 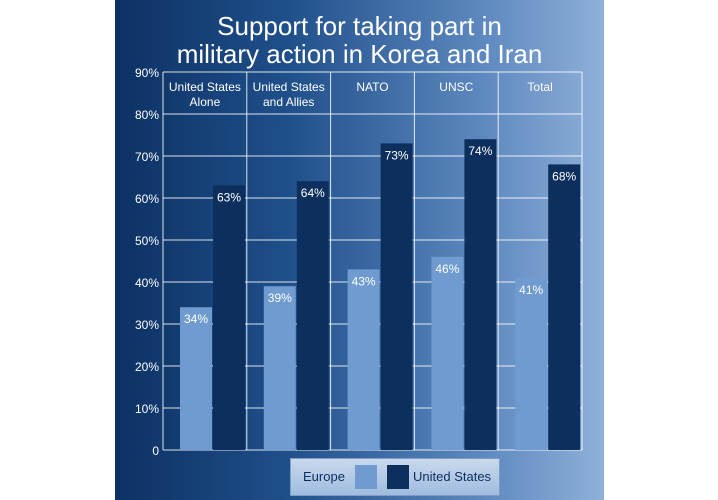 I want to click on bar-data-label: 41%, so click(x=531, y=290).